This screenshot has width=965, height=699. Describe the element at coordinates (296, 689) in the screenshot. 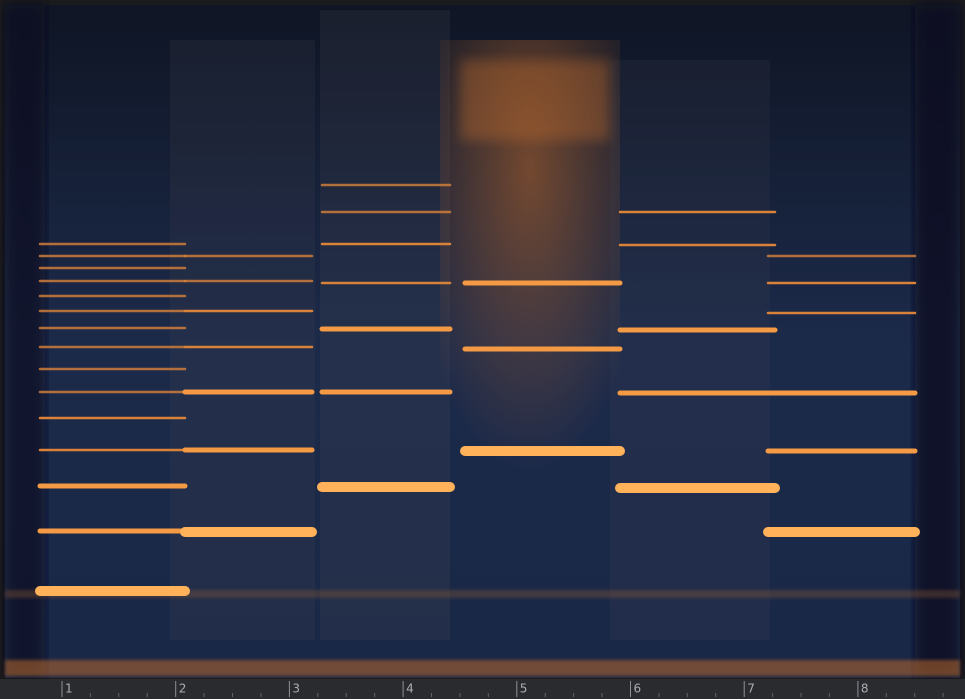

I see `ruler-label: 3` at that location.